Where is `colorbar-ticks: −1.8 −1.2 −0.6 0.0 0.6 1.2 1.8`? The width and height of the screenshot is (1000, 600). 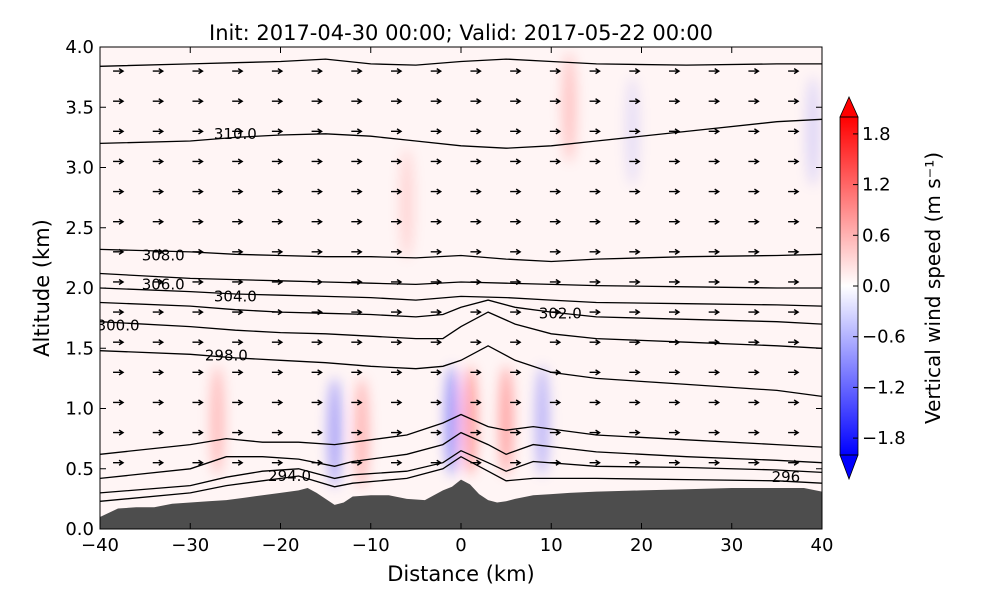 colorbar-ticks: −1.8 −1.2 −0.6 0.0 0.6 1.2 1.8 is located at coordinates (879, 286).